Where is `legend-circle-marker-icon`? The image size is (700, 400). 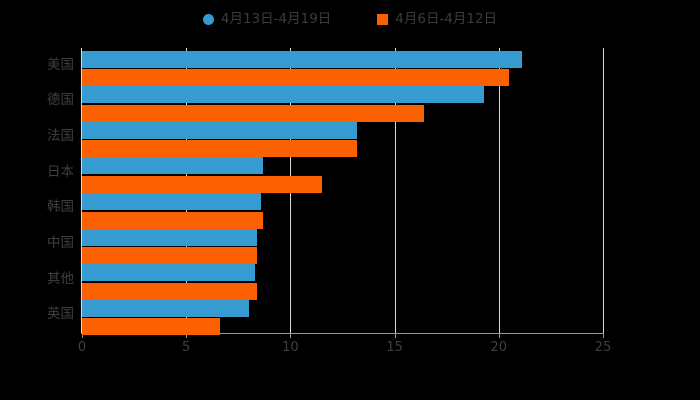
legend-circle-marker-icon is located at coordinates (208, 19).